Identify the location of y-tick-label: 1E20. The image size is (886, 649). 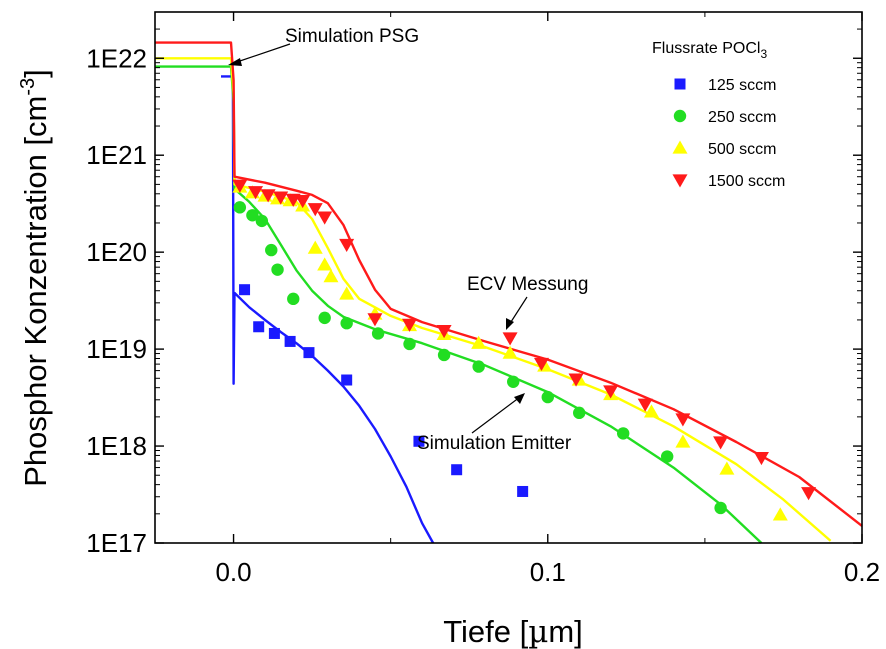
(116, 252).